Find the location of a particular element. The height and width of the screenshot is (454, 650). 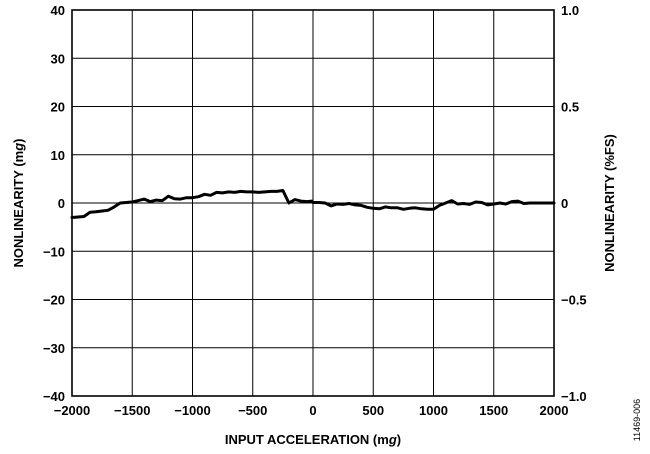

y-tick-label: 0 is located at coordinates (61, 203).